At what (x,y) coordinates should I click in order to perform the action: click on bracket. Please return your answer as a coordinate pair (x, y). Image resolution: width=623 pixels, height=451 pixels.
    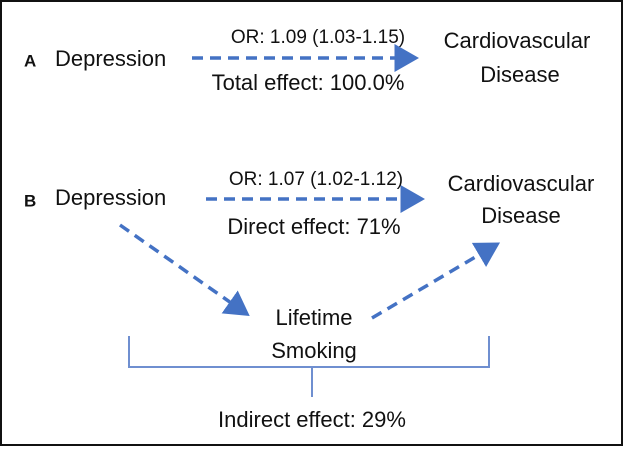
    Looking at the image, I should click on (309, 352).